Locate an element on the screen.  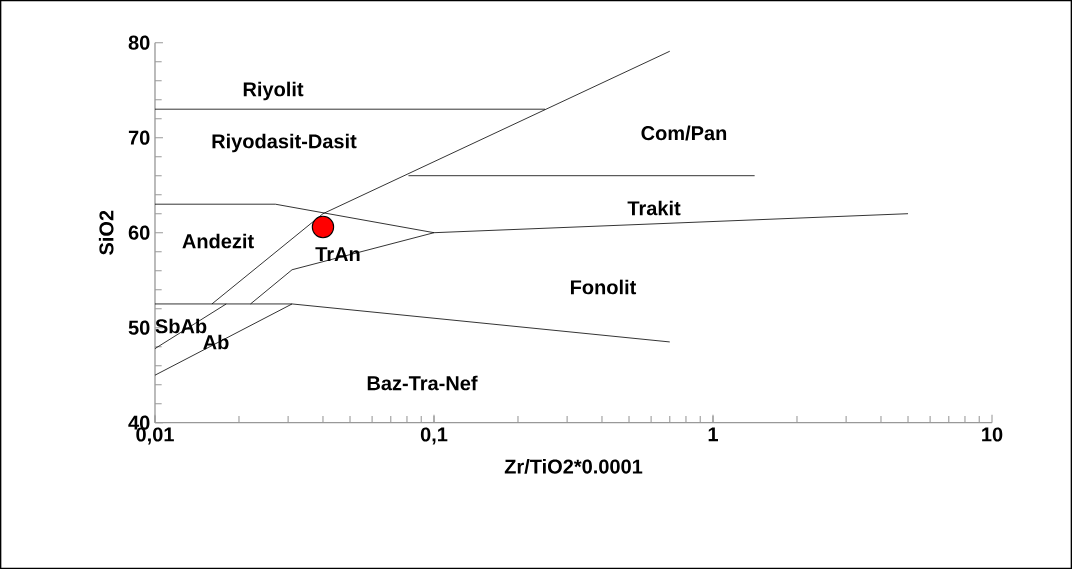
y-axis-title: SiO2 is located at coordinates (106, 232).